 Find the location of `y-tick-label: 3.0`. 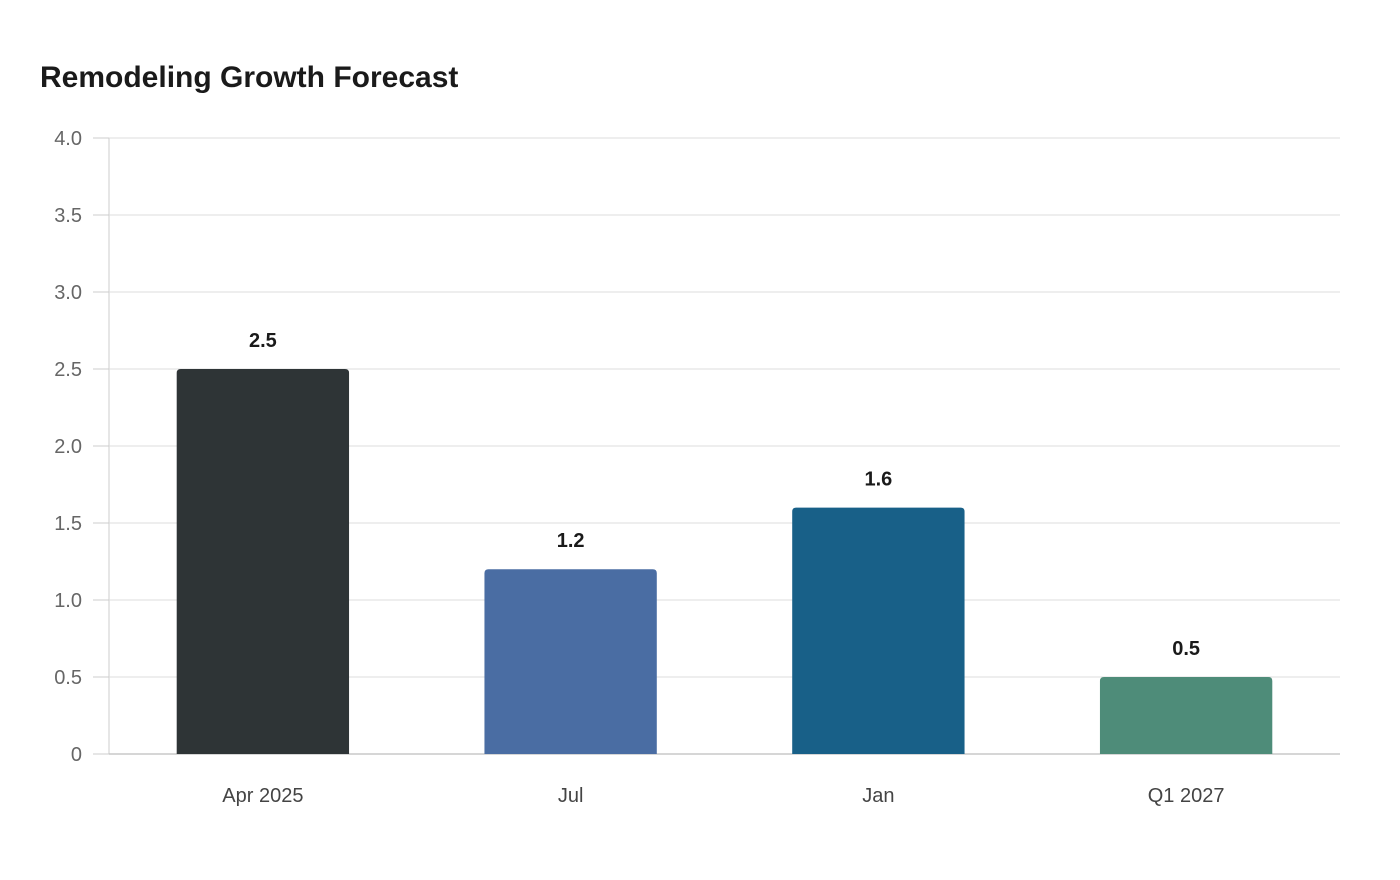

y-tick-label: 3.0 is located at coordinates (68, 293).